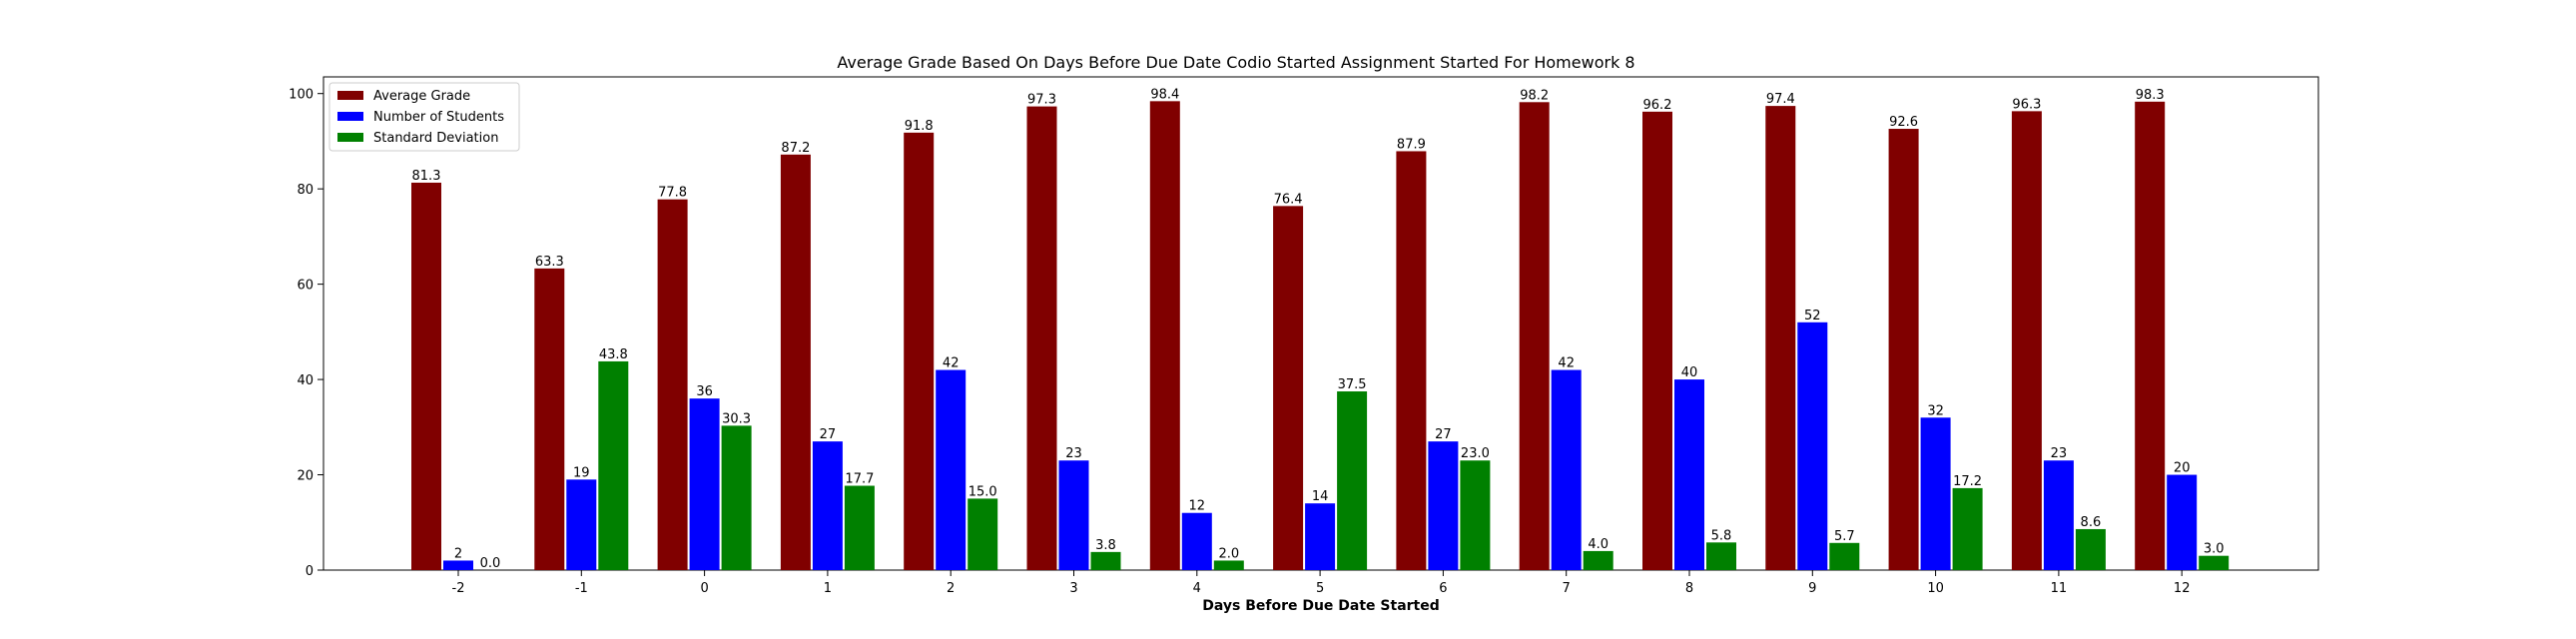 The height and width of the screenshot is (639, 2576). Describe the element at coordinates (951, 588) in the screenshot. I see `x-tick-label: 2` at that location.